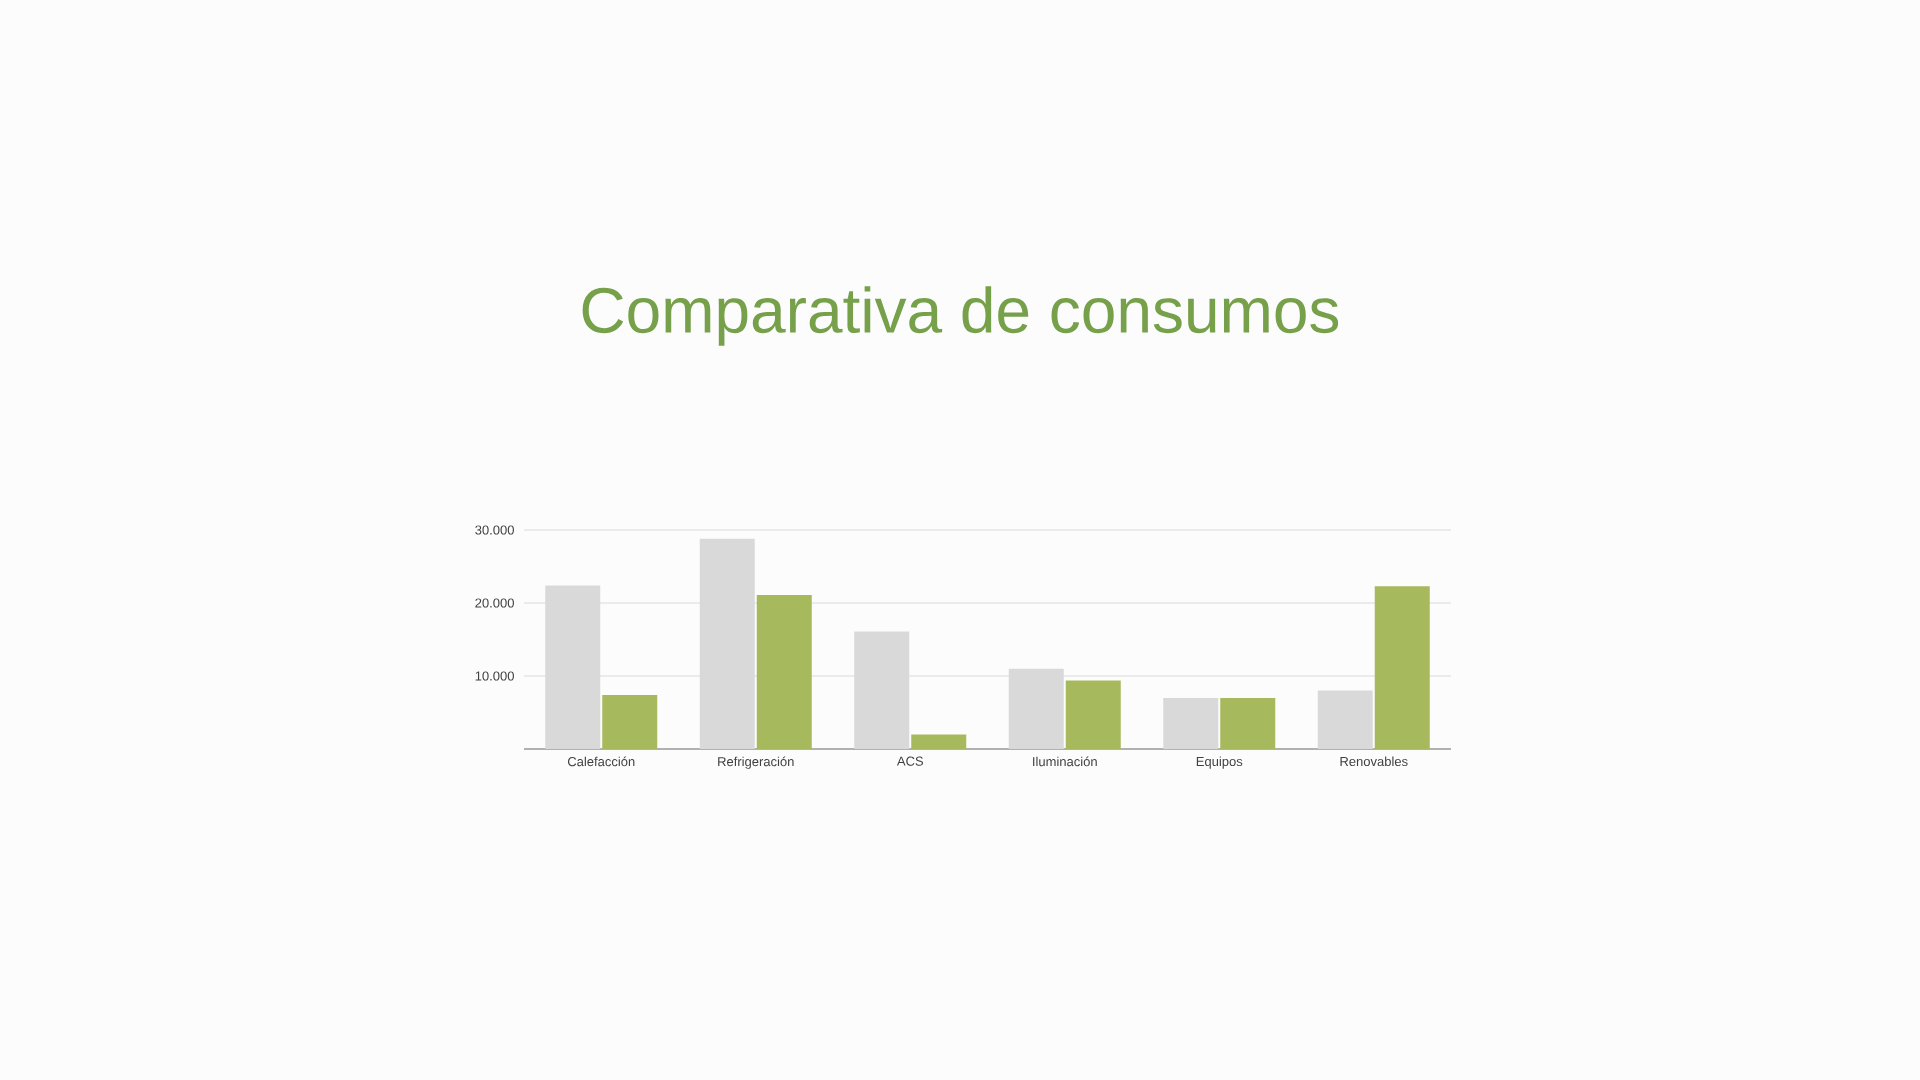 Image resolution: width=1920 pixels, height=1080 pixels. I want to click on x-tick-label: Iluminación, so click(1065, 761).